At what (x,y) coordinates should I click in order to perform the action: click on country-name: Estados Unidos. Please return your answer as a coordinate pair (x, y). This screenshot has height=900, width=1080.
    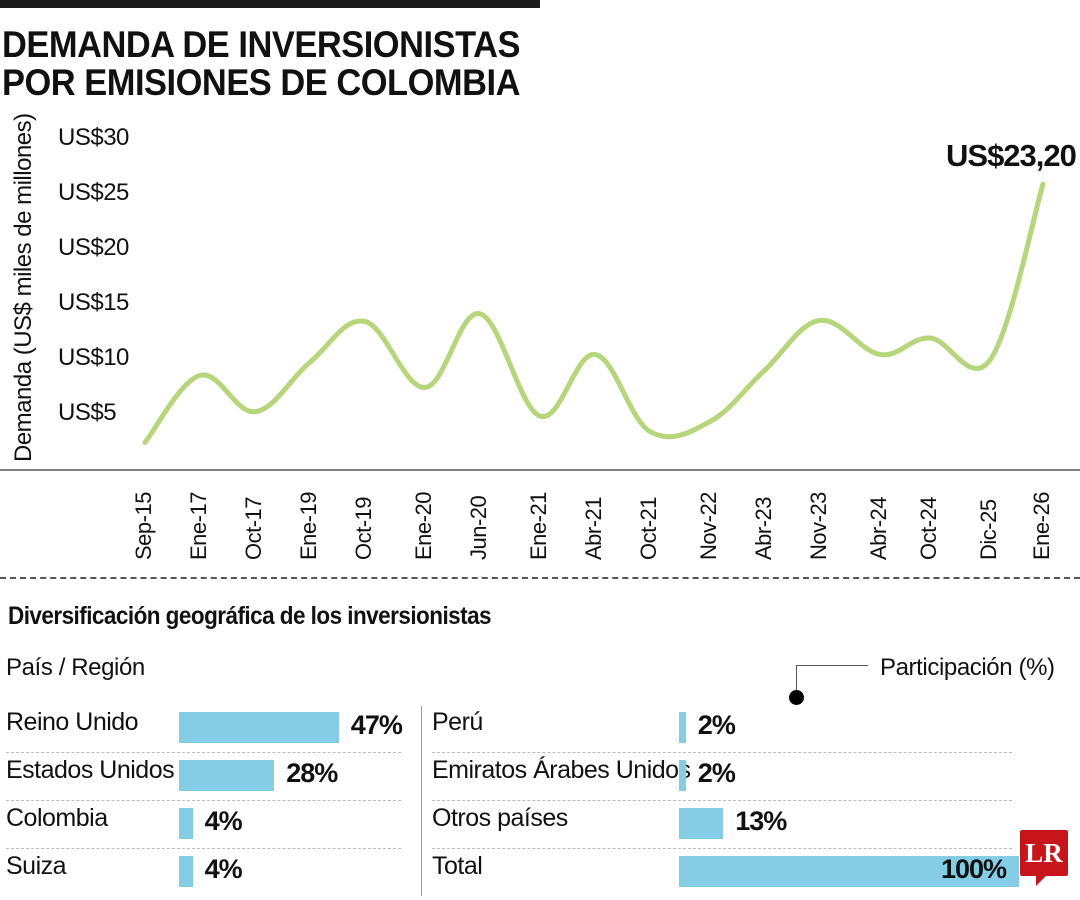
    Looking at the image, I should click on (90, 770).